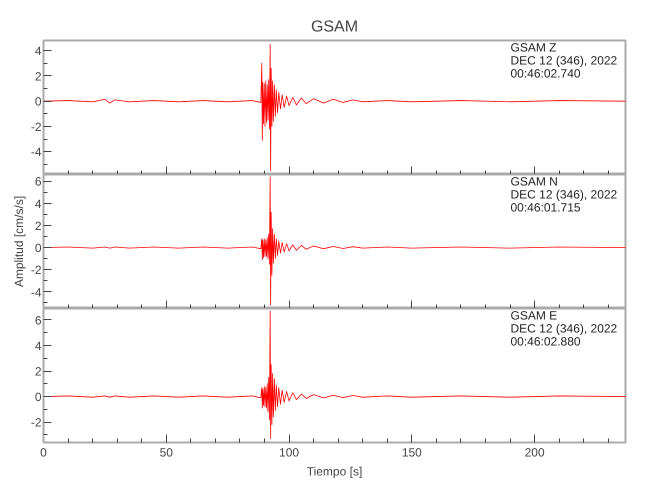  Describe the element at coordinates (534, 181) in the screenshot. I see `annotation: GSAM N` at that location.